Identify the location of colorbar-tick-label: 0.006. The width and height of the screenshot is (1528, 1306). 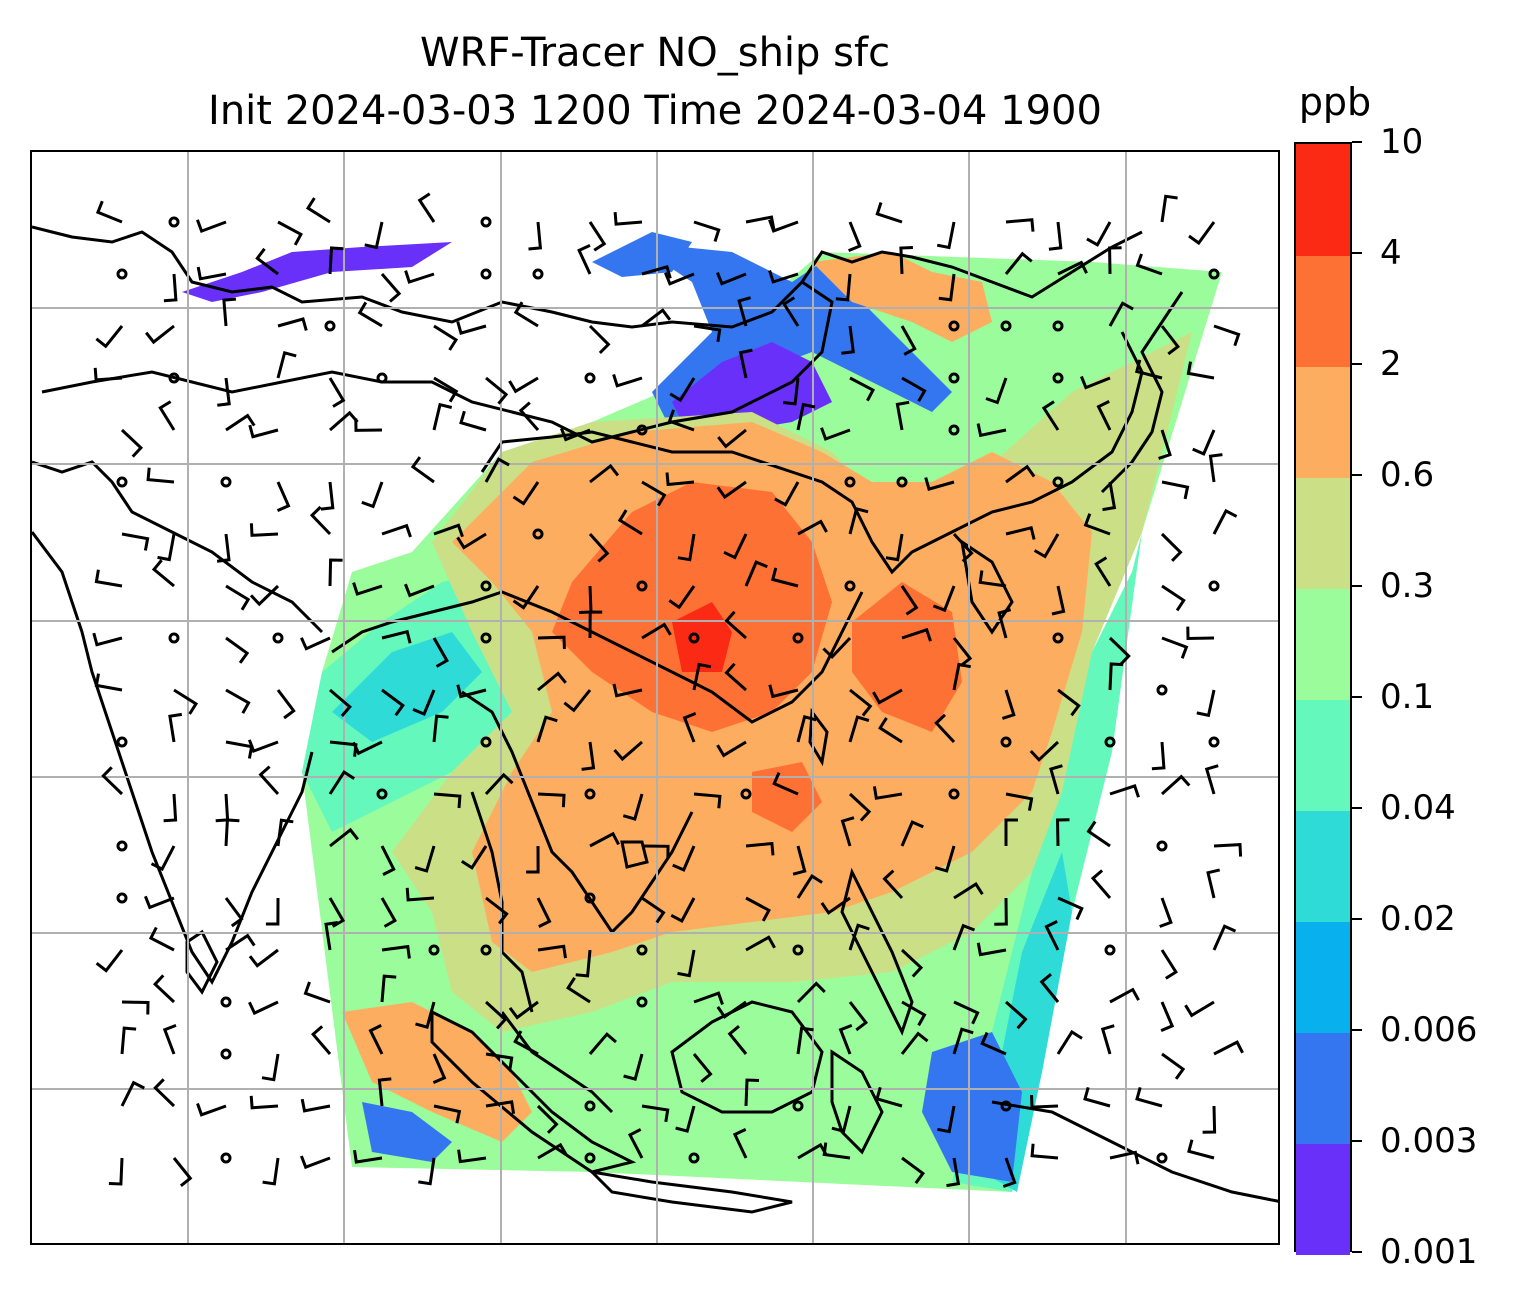
(1429, 1030).